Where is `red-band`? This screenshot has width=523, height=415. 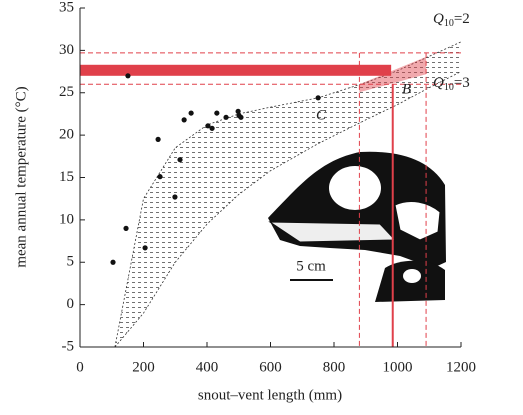
red-band is located at coordinates (236, 70).